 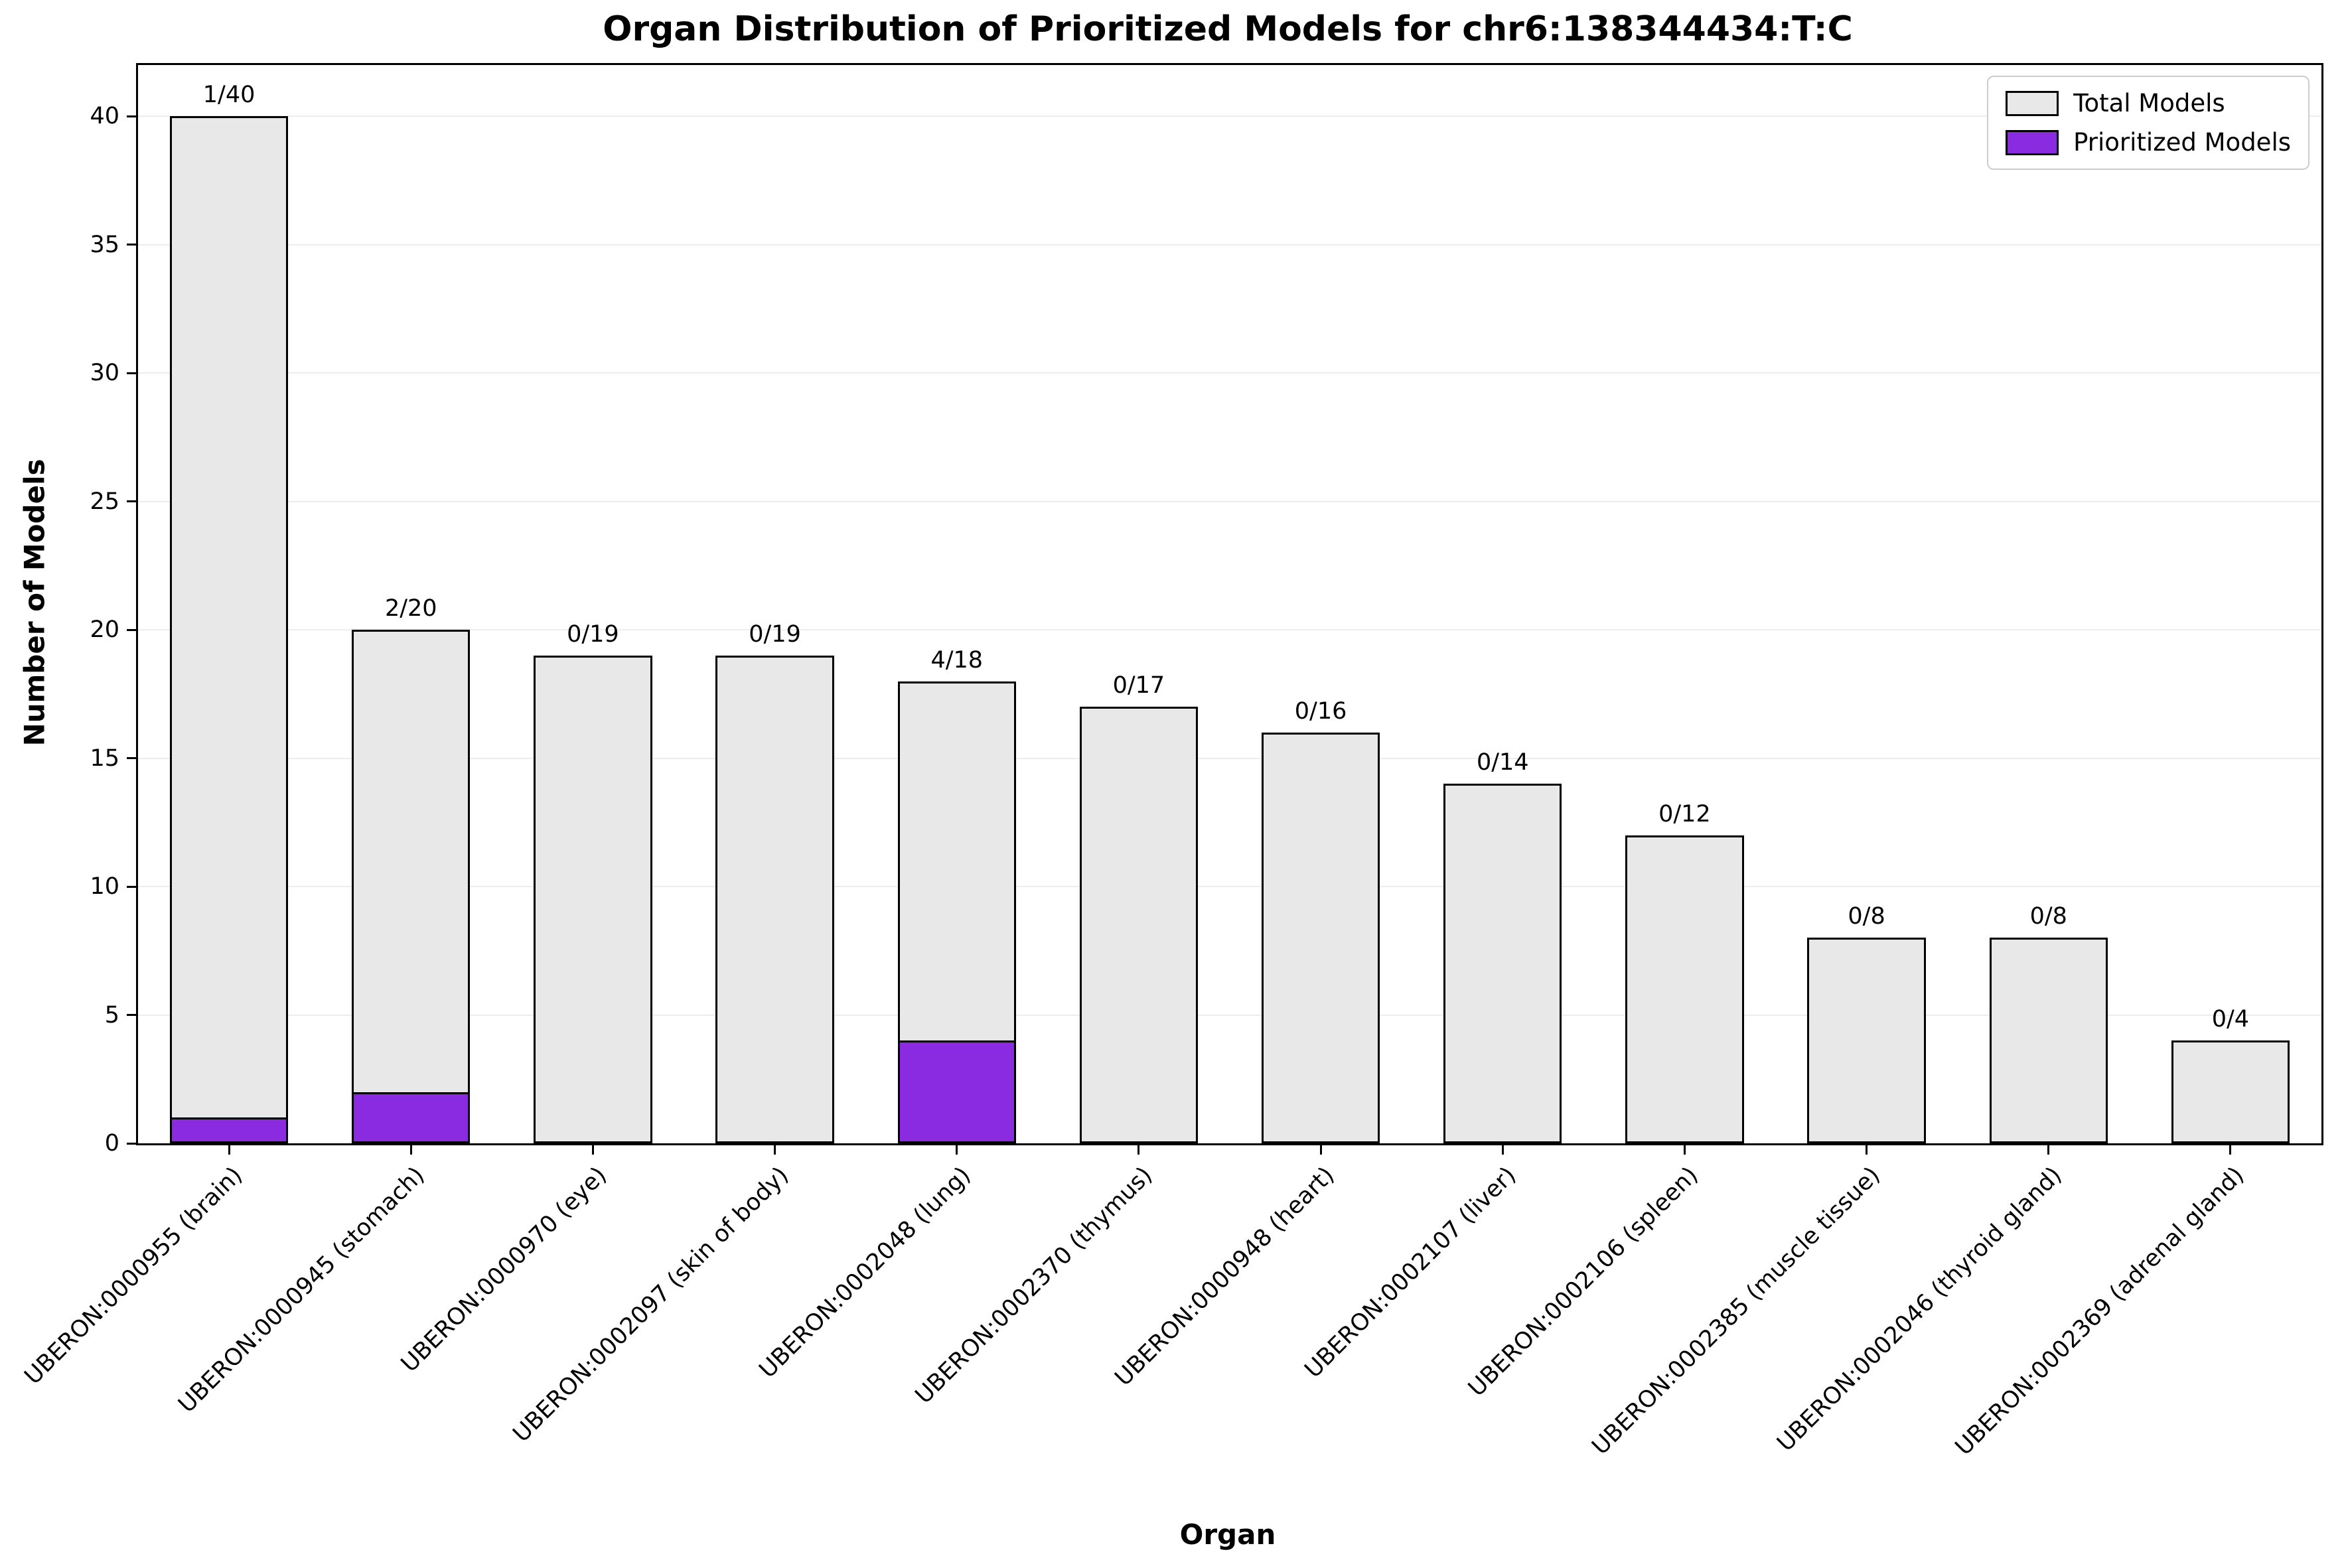 I want to click on y-tick-label: 20, so click(x=104, y=630).